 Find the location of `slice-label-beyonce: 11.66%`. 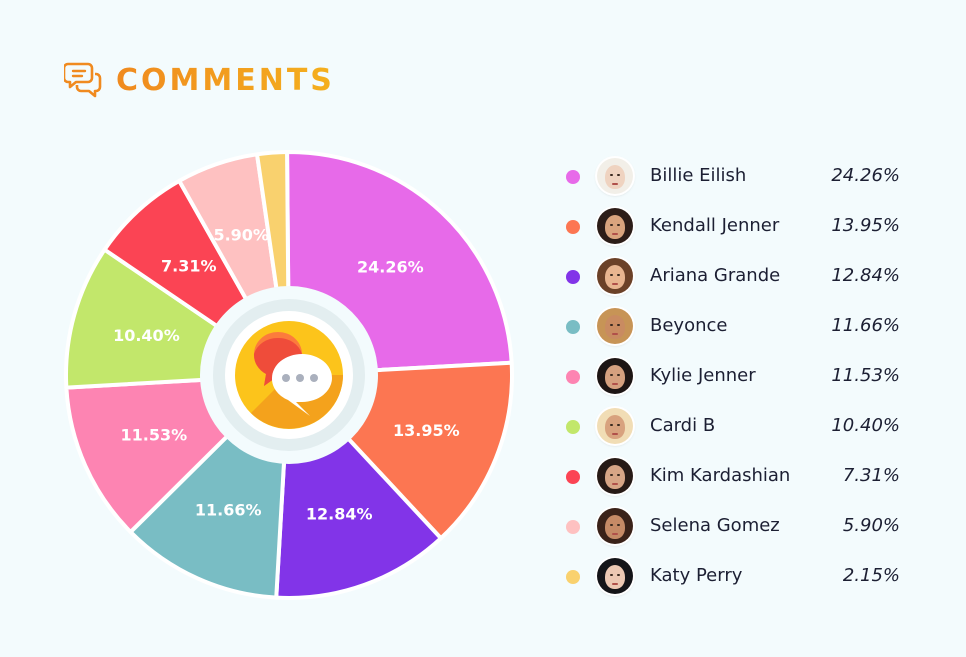

slice-label-beyonce: 11.66% is located at coordinates (228, 509).